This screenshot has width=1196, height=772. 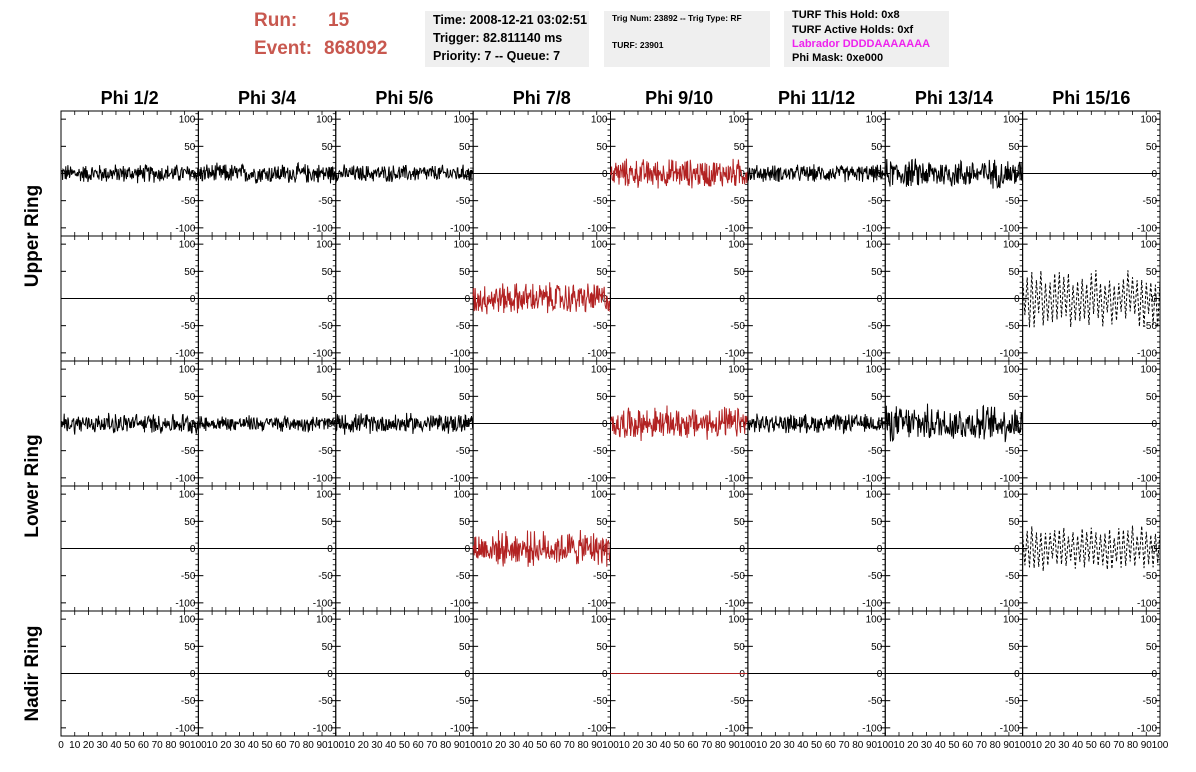 What do you see at coordinates (816, 98) in the screenshot?
I see `column-header: Phi 11/12` at bounding box center [816, 98].